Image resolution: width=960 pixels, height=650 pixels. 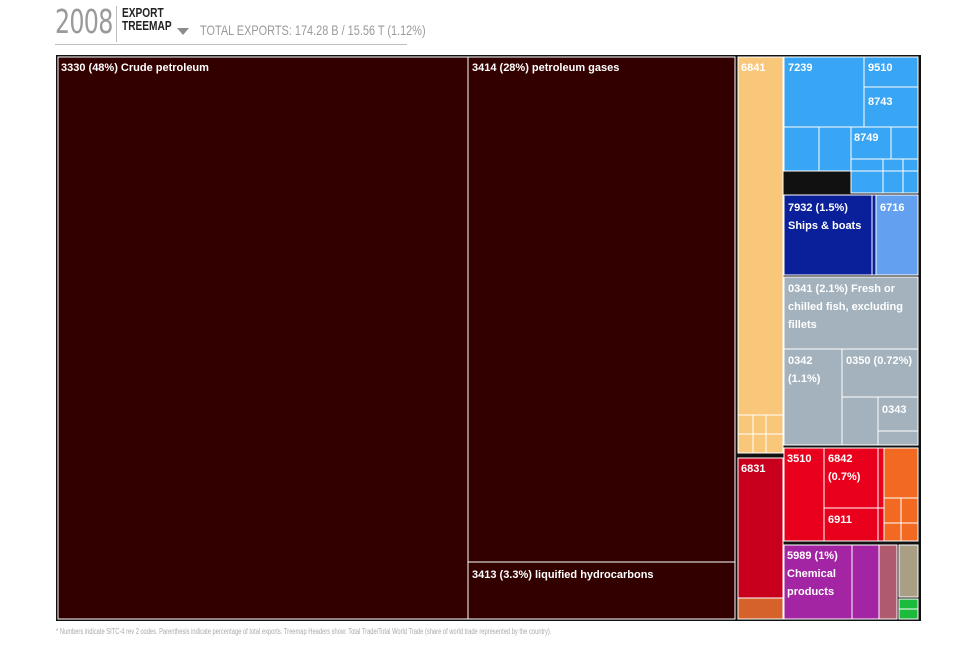 What do you see at coordinates (898, 438) in the screenshot?
I see `tile-grey-b` at bounding box center [898, 438].